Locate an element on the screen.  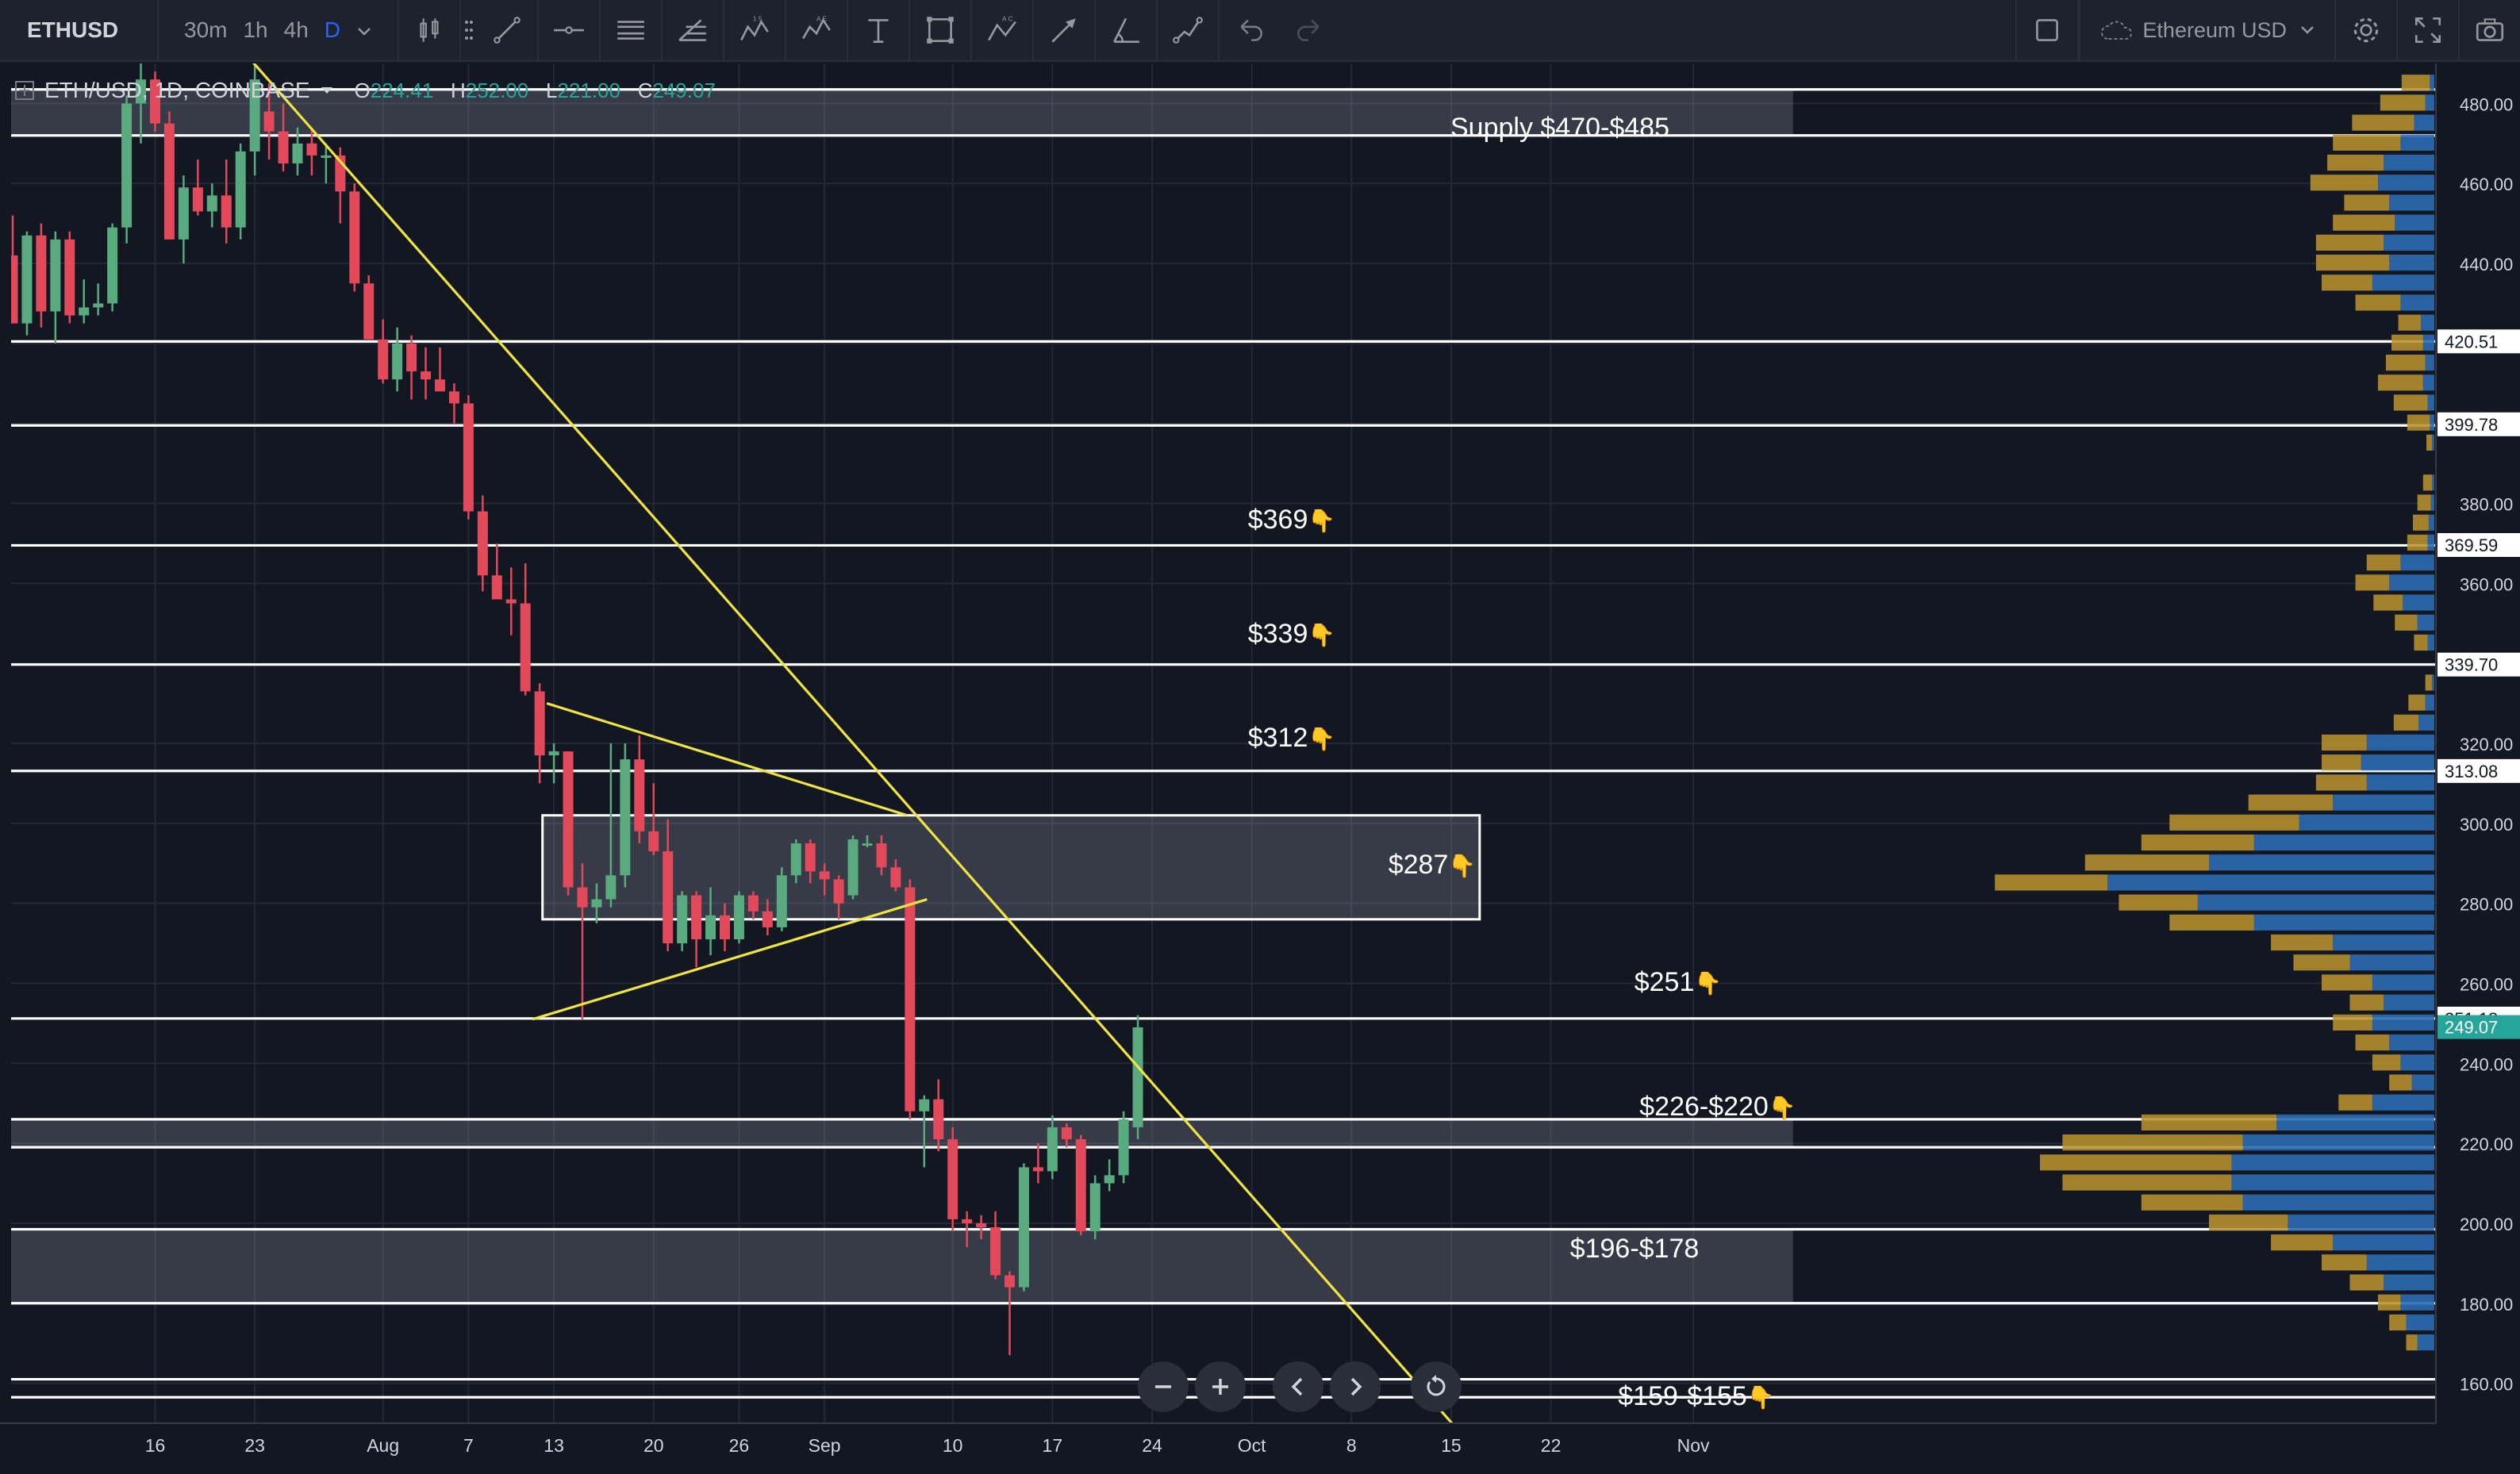
rectangle-tool is located at coordinates (941, 30).